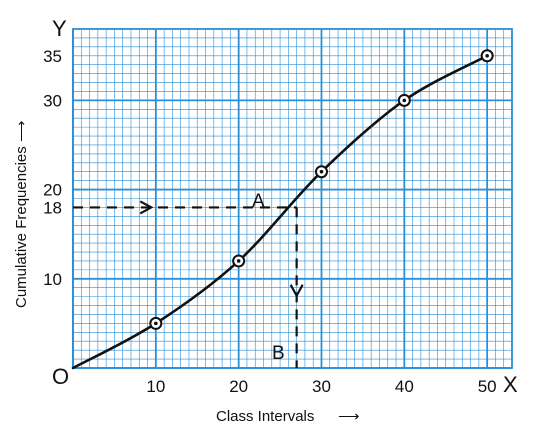 The height and width of the screenshot is (428, 542). What do you see at coordinates (404, 386) in the screenshot?
I see `x-tick-label: 40` at bounding box center [404, 386].